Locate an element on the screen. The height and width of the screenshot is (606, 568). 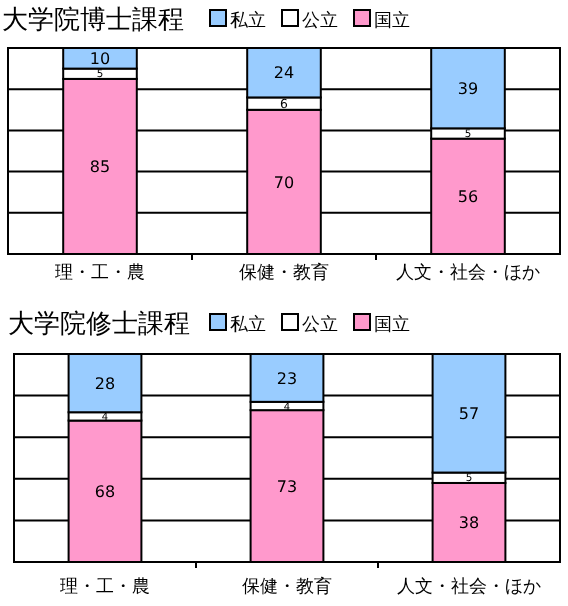
data-label: 10 is located at coordinates (100, 58).